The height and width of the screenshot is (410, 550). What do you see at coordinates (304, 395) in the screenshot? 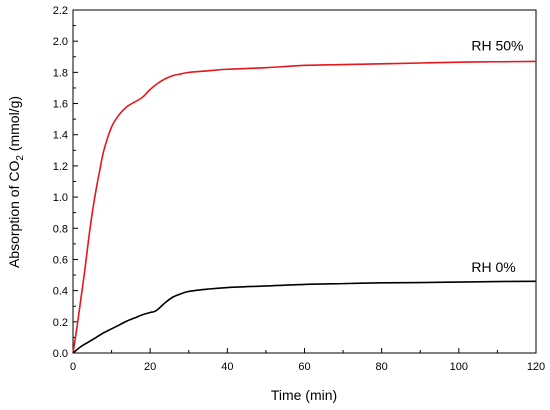
I see `x-axis-title: Time (min)` at bounding box center [304, 395].